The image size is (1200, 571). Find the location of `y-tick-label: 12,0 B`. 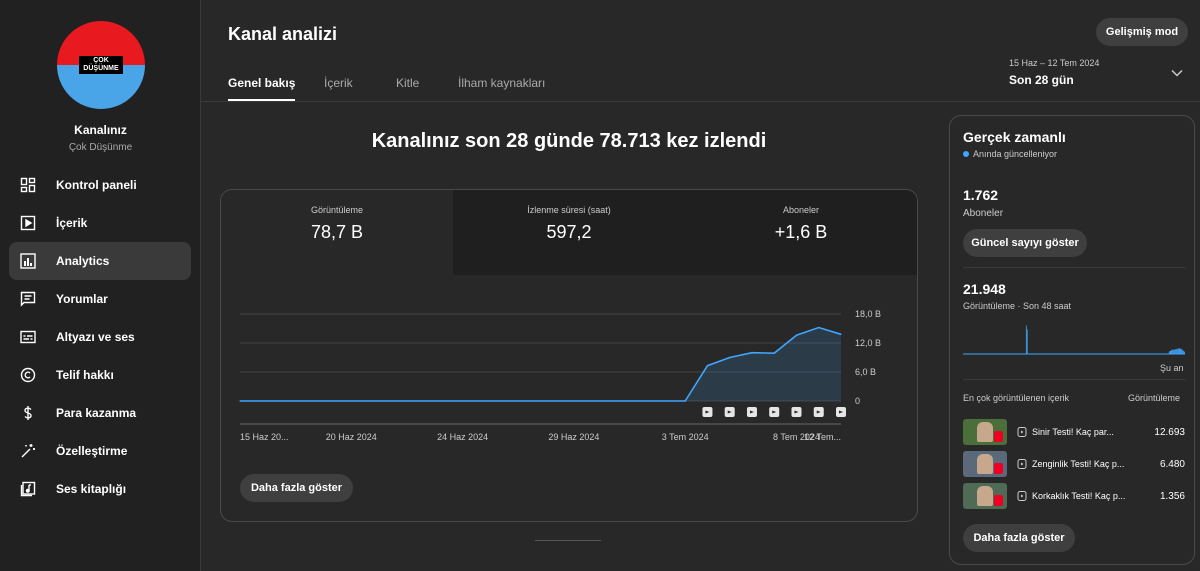

y-tick-label: 12,0 B is located at coordinates (868, 343).